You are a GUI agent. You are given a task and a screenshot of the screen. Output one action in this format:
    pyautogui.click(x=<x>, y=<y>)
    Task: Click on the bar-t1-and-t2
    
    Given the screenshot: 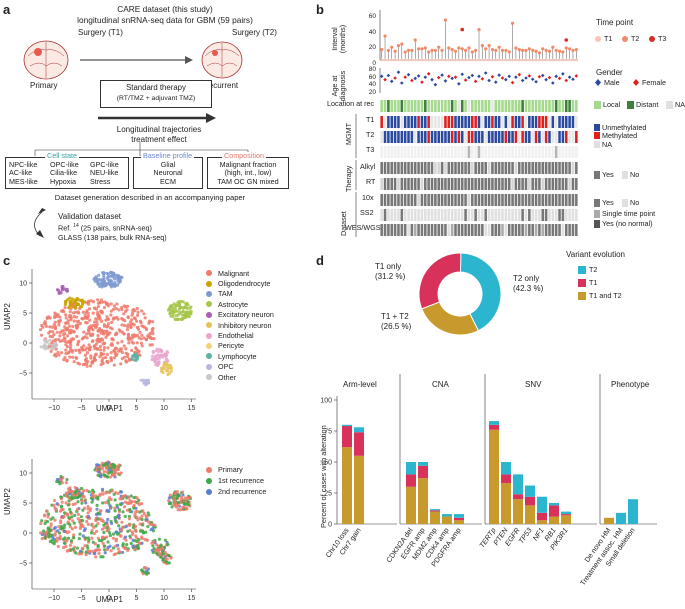 What is the action you would take?
    pyautogui.click(x=542, y=522)
    